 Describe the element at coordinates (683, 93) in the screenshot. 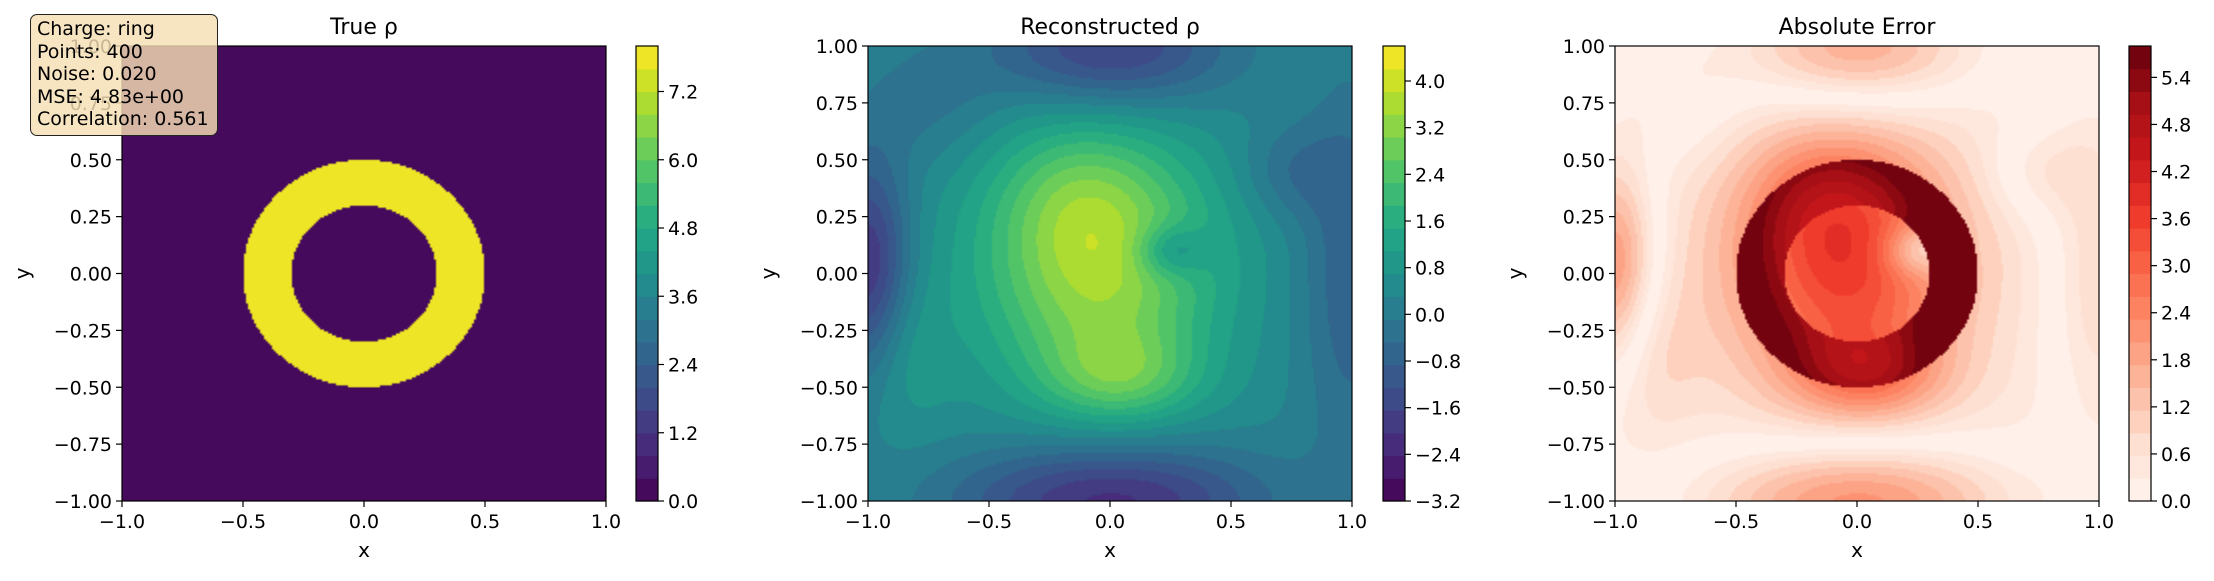

I see `colorbar-tick-label: 7.2` at that location.